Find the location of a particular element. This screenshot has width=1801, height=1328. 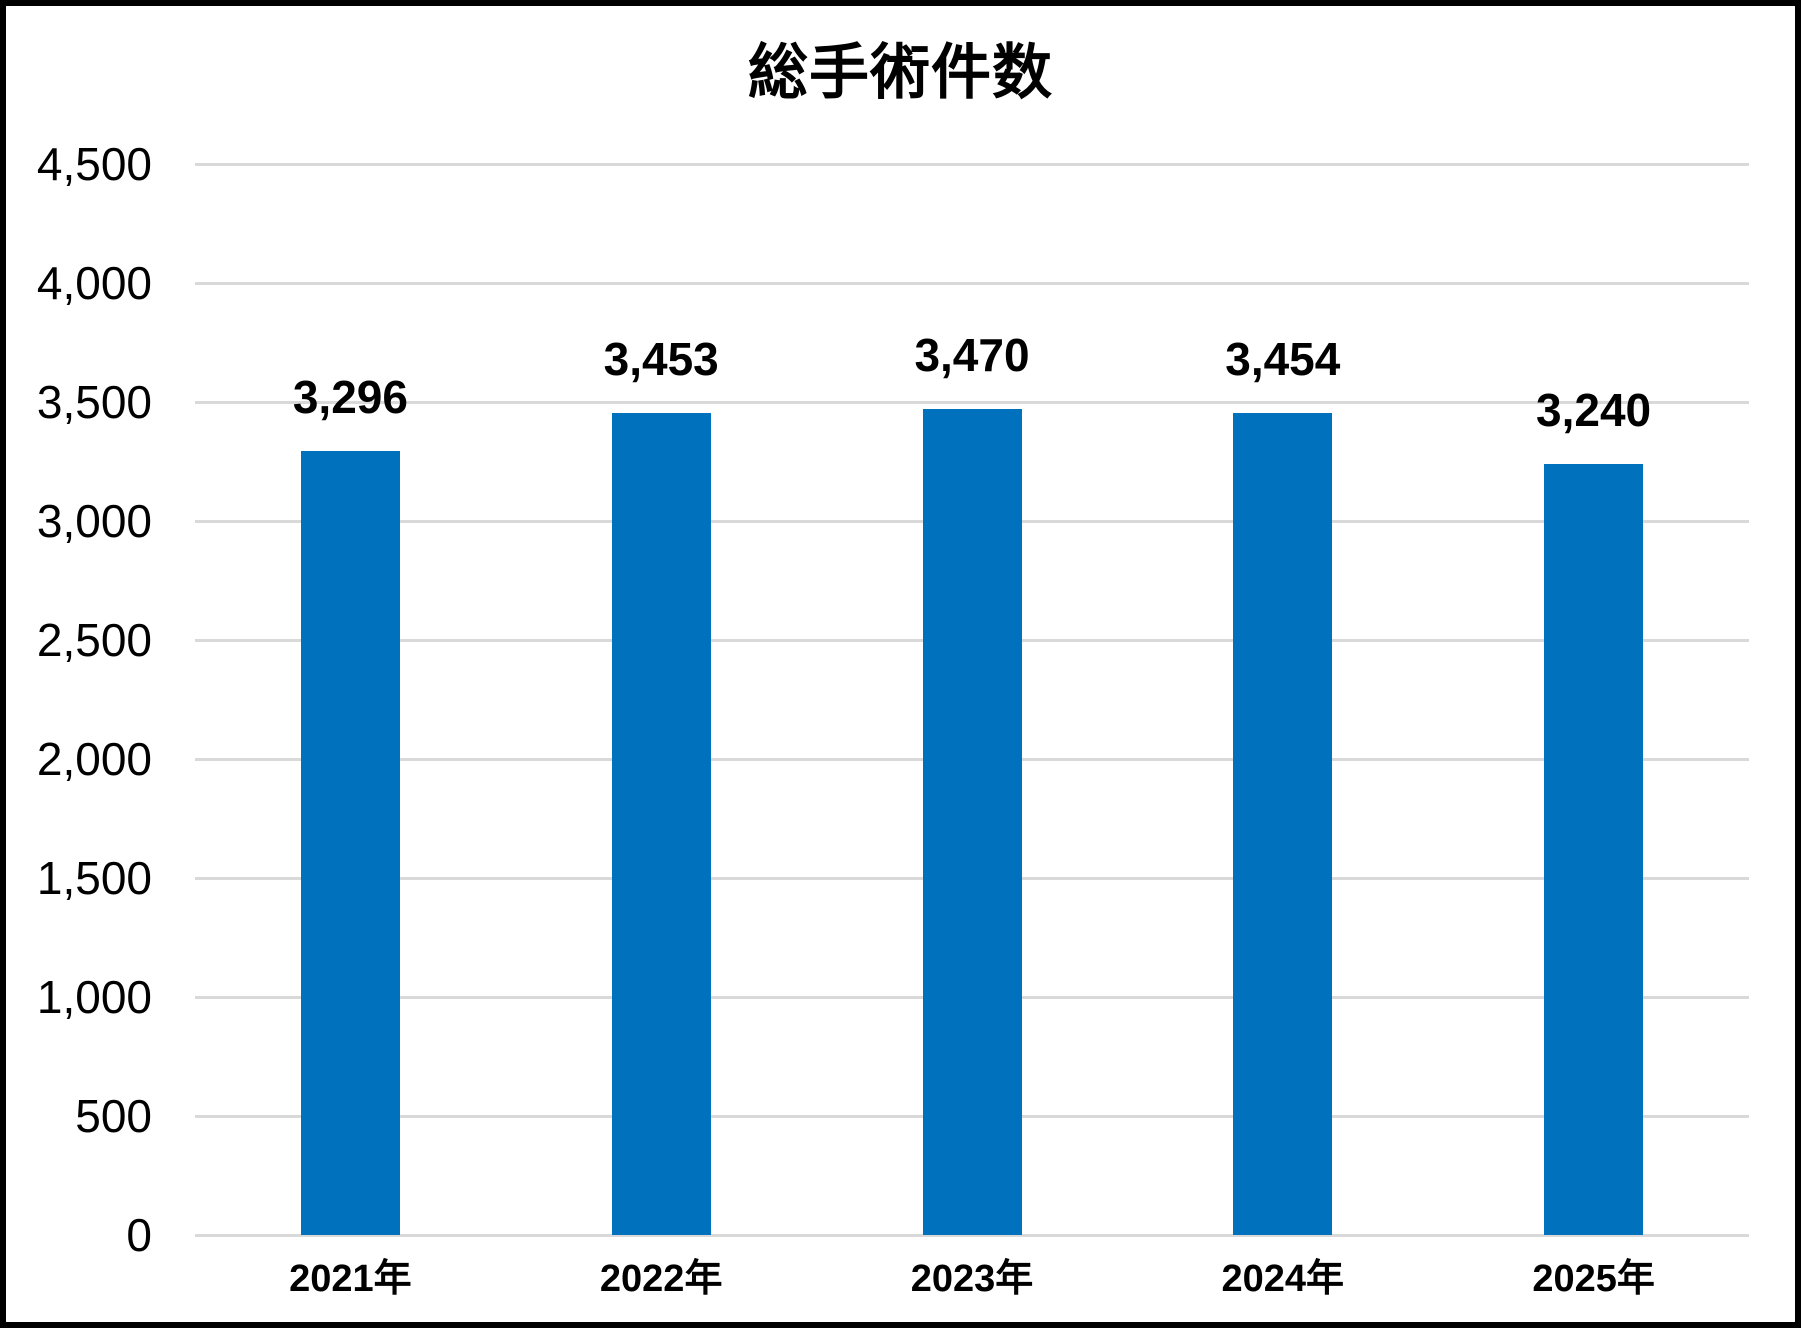

y-axis-tick-label-0: 0 is located at coordinates (139, 1235).